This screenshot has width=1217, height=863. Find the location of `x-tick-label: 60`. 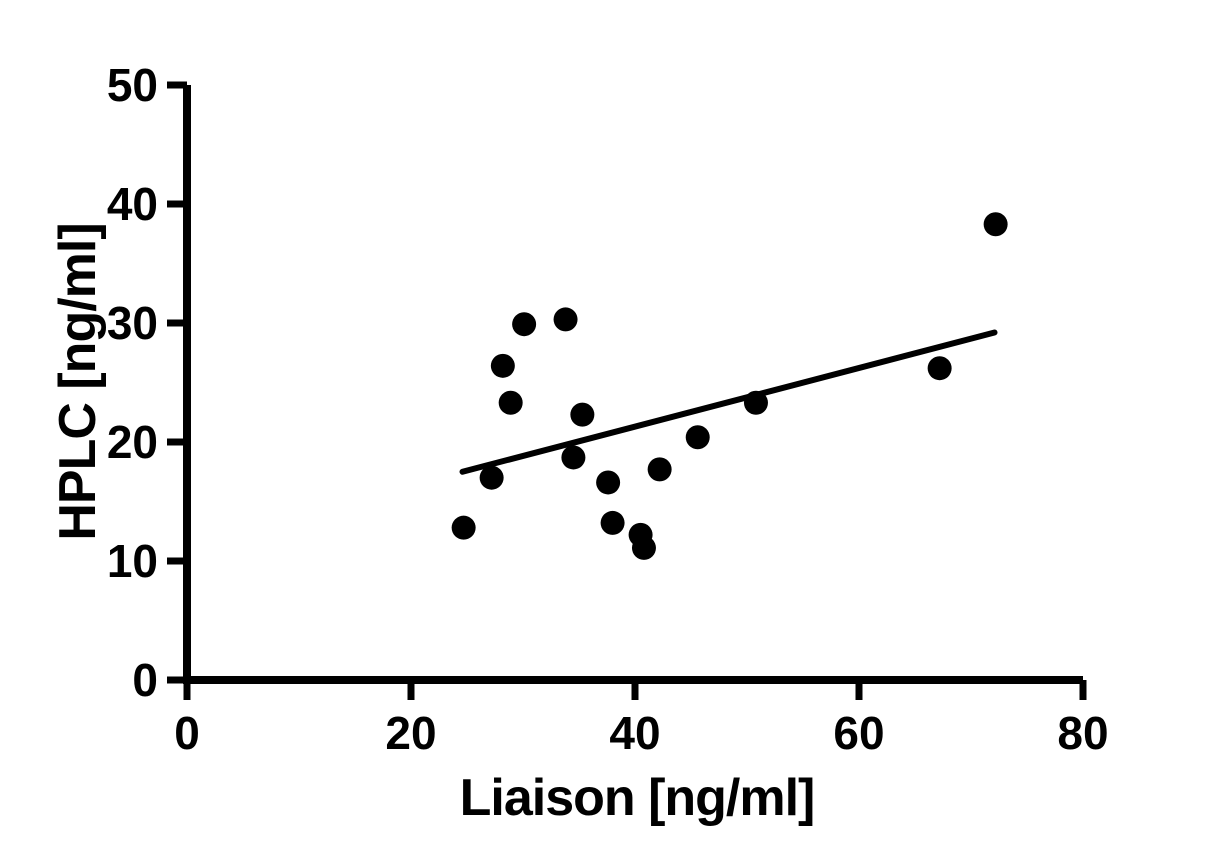

x-tick-label: 60 is located at coordinates (858, 733).